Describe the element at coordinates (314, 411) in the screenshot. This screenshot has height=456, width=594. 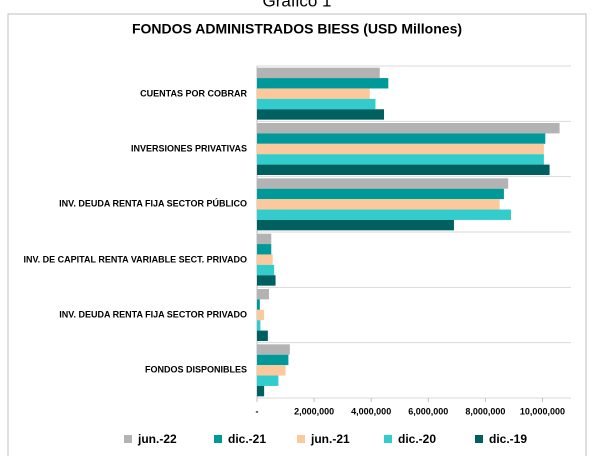
I see `x-tick-label: 2,000,000` at that location.